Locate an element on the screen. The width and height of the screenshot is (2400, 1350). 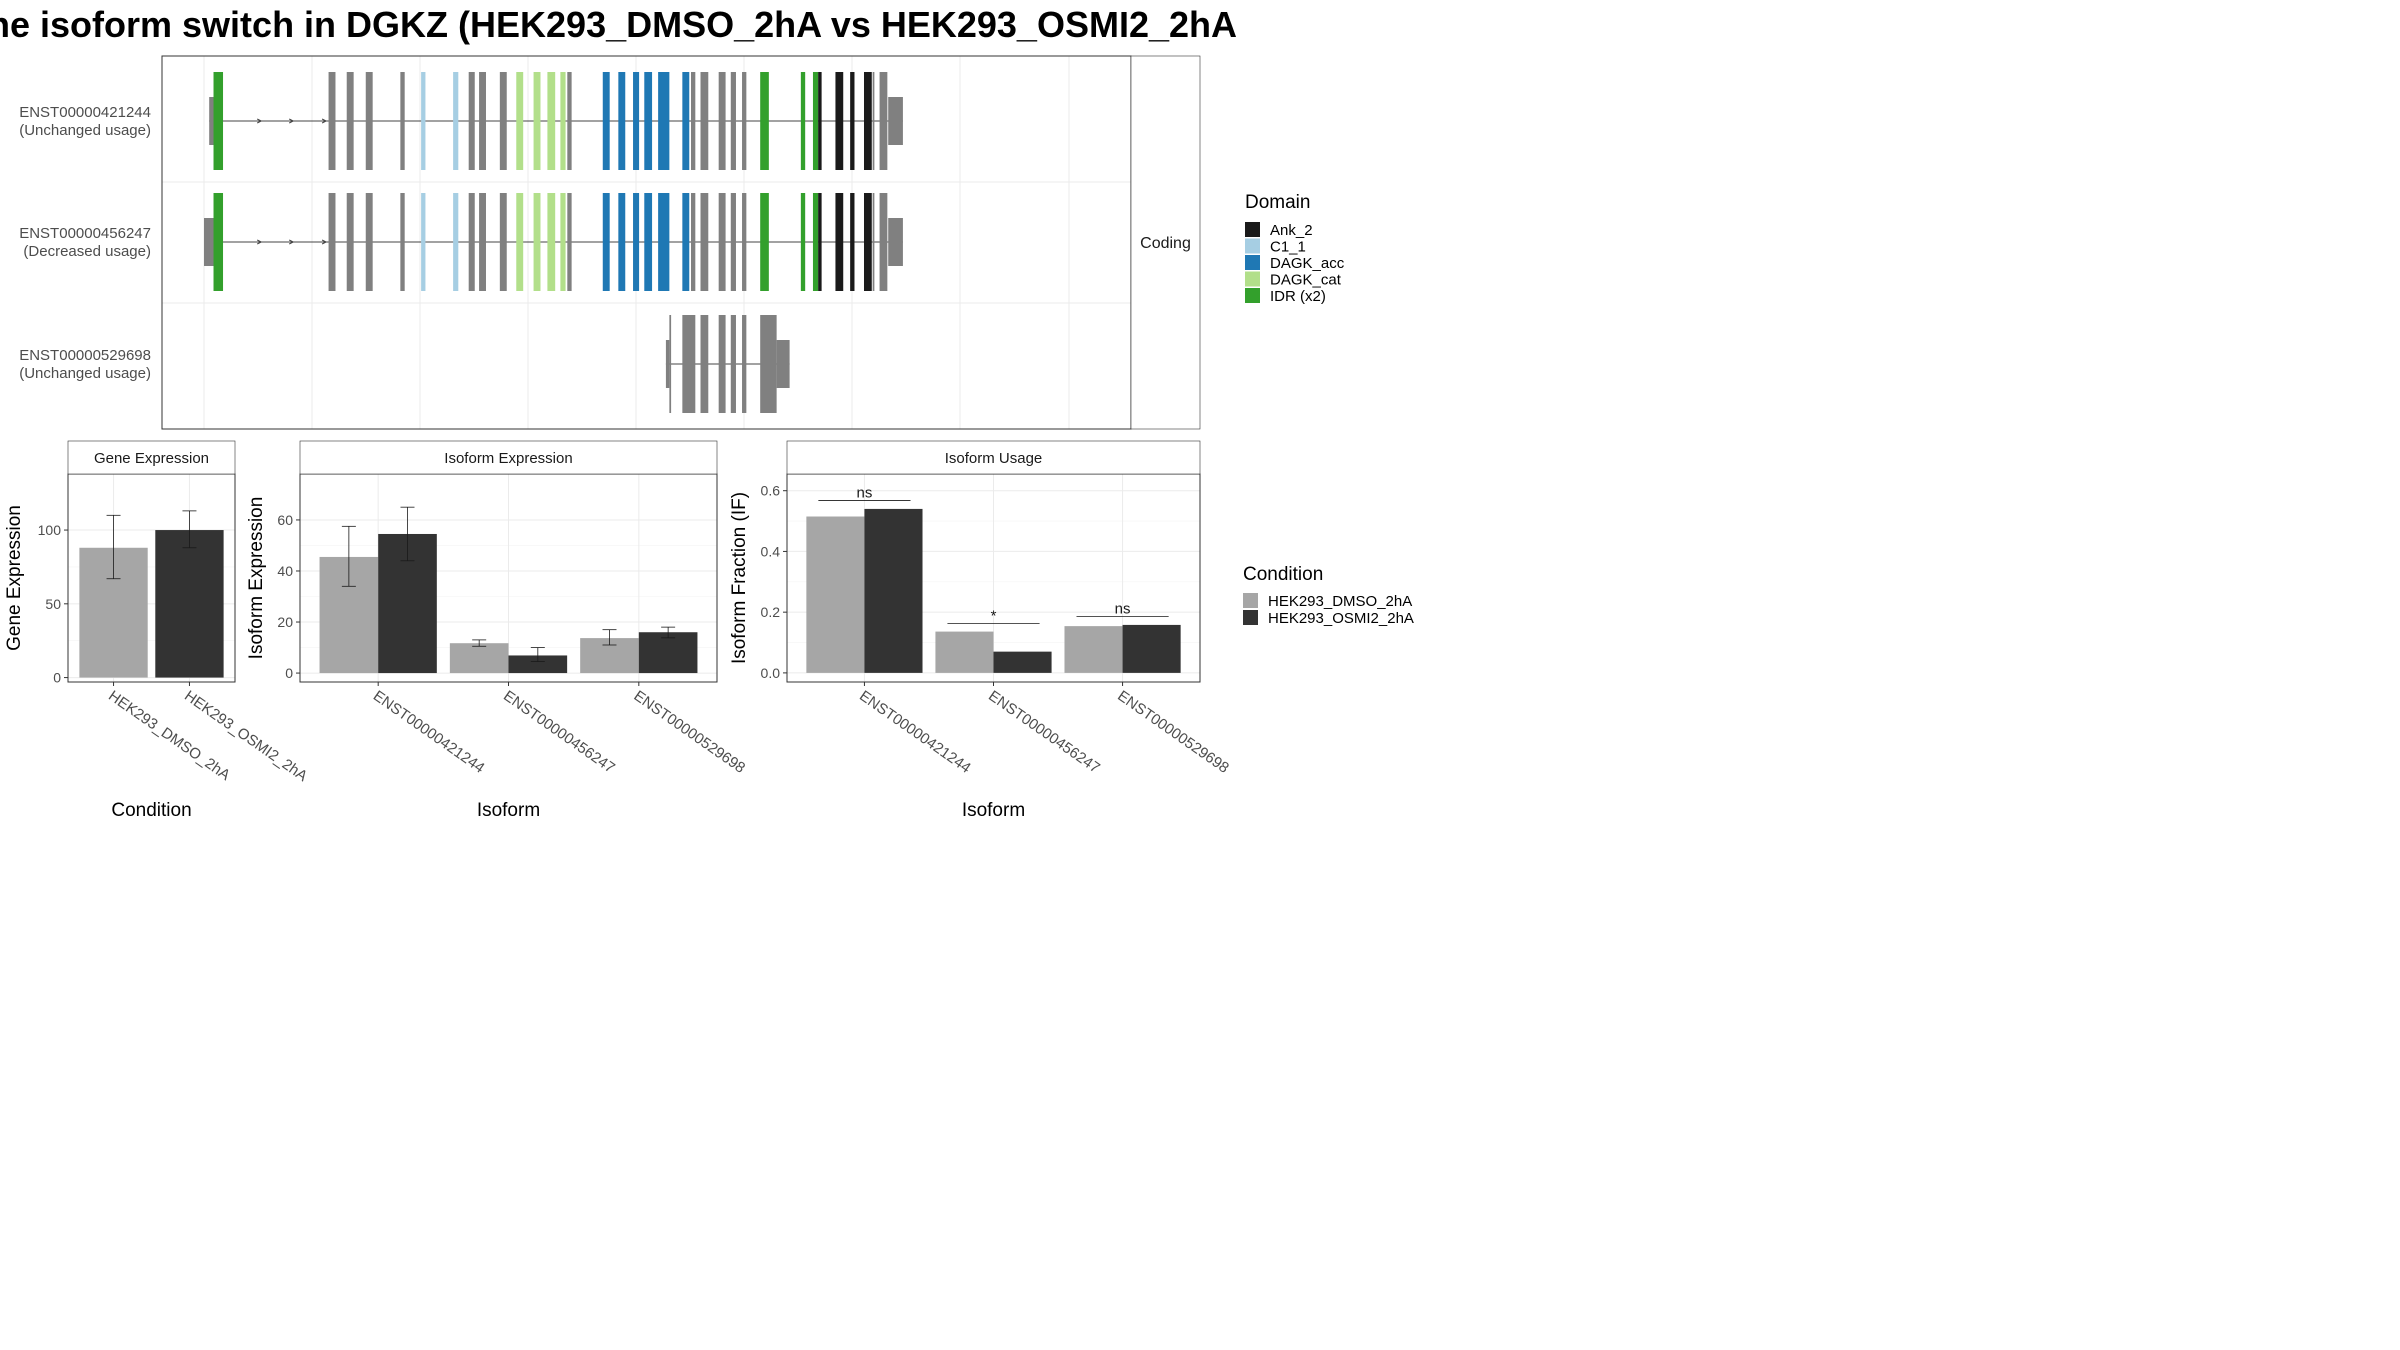
isoform-id-label: ENST00000456247 is located at coordinates (85, 233).